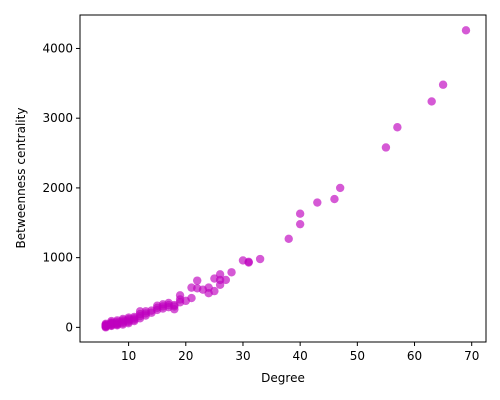 This screenshot has width=500, height=400. Describe the element at coordinates (57, 258) in the screenshot. I see `y-tick-label: 1000` at that location.